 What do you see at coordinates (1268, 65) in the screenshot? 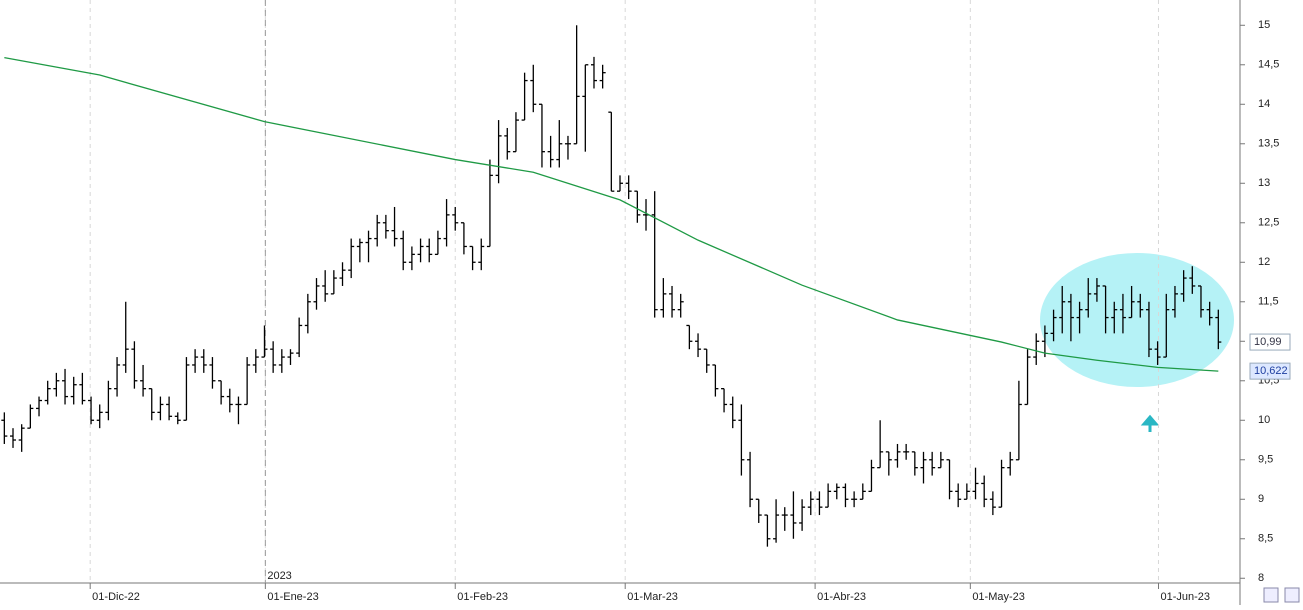
I see `y-tick-label: 14,5` at bounding box center [1268, 65].